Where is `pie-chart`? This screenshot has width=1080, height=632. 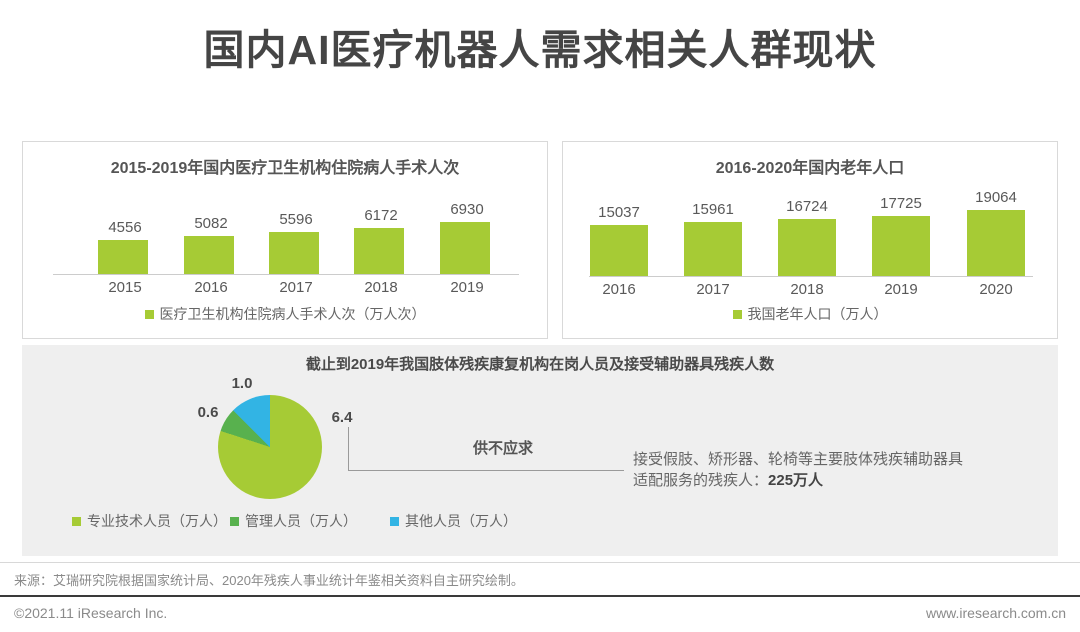
pie-chart is located at coordinates (270, 447).